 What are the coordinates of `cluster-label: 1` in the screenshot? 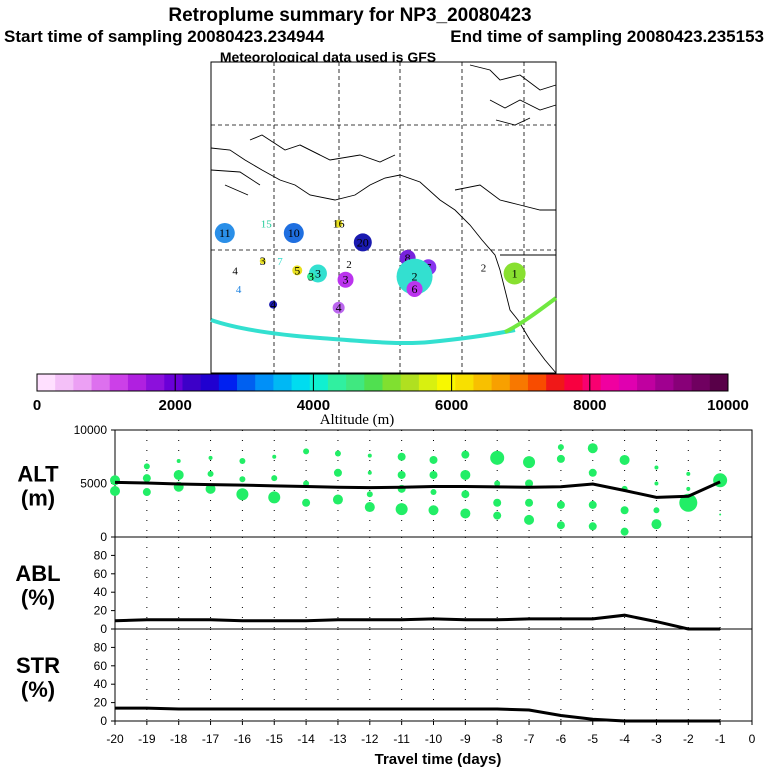 It's located at (515, 273).